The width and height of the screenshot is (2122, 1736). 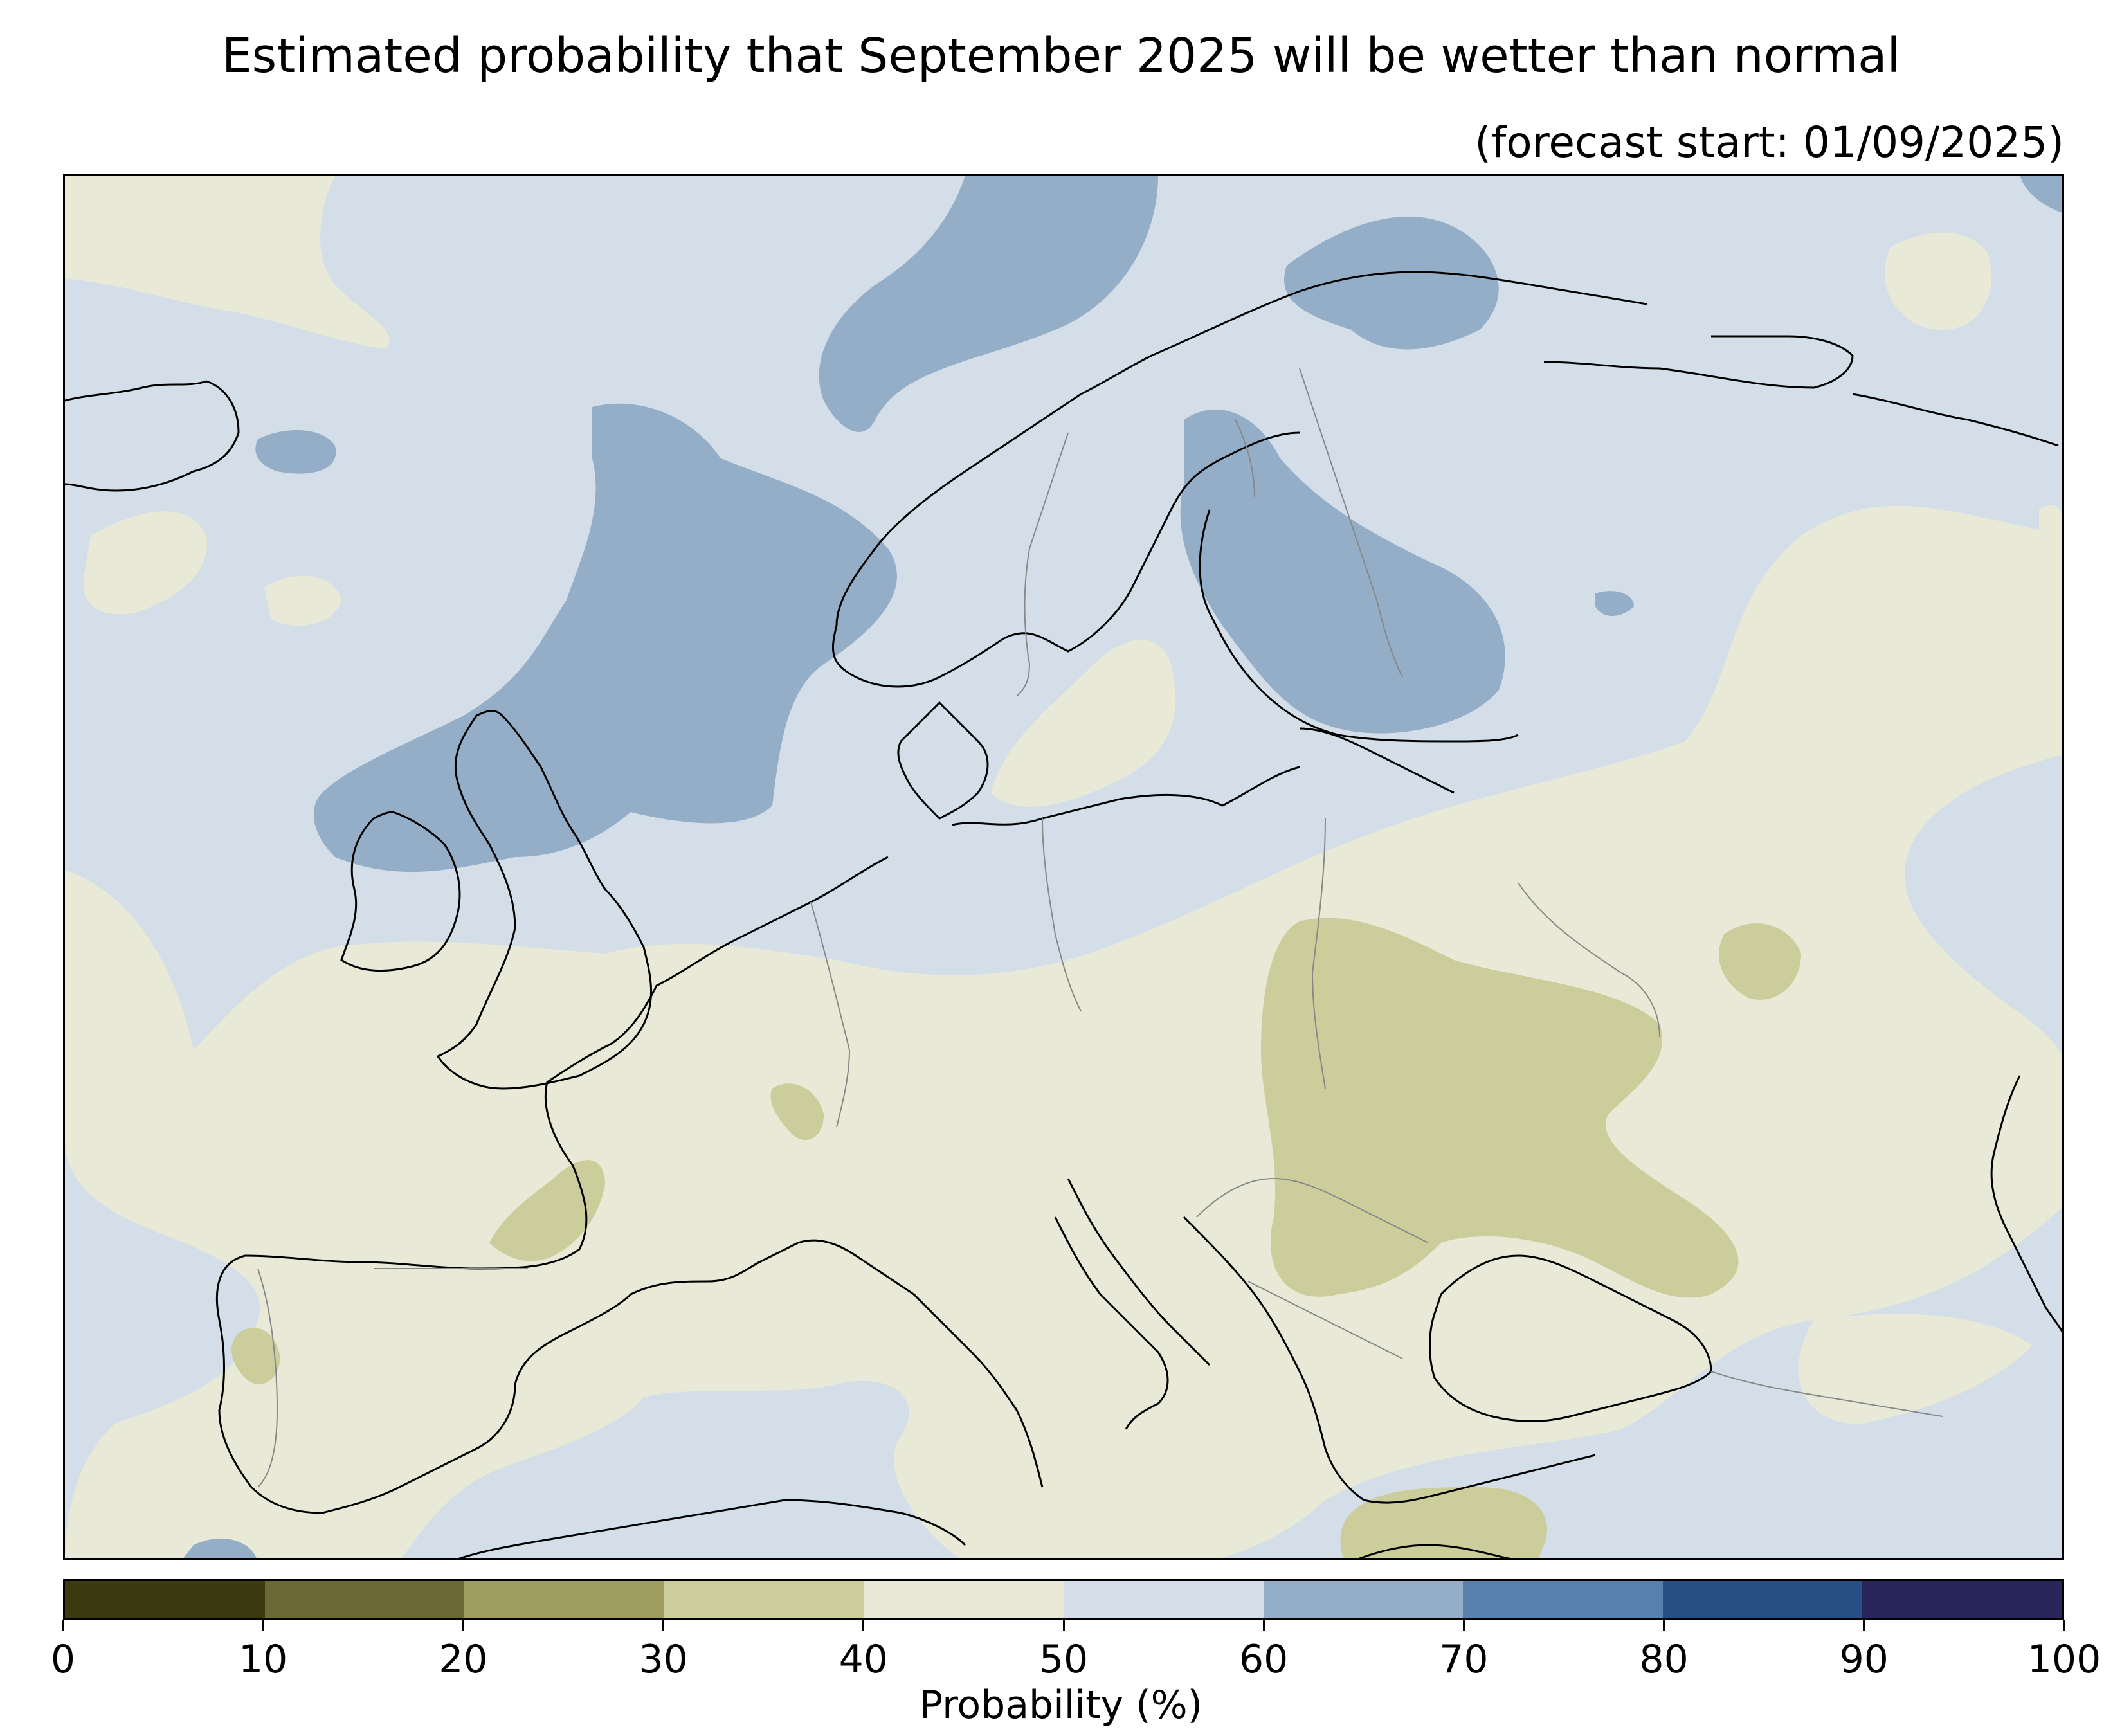 I want to click on coast-finland, so click(x=1359, y=626).